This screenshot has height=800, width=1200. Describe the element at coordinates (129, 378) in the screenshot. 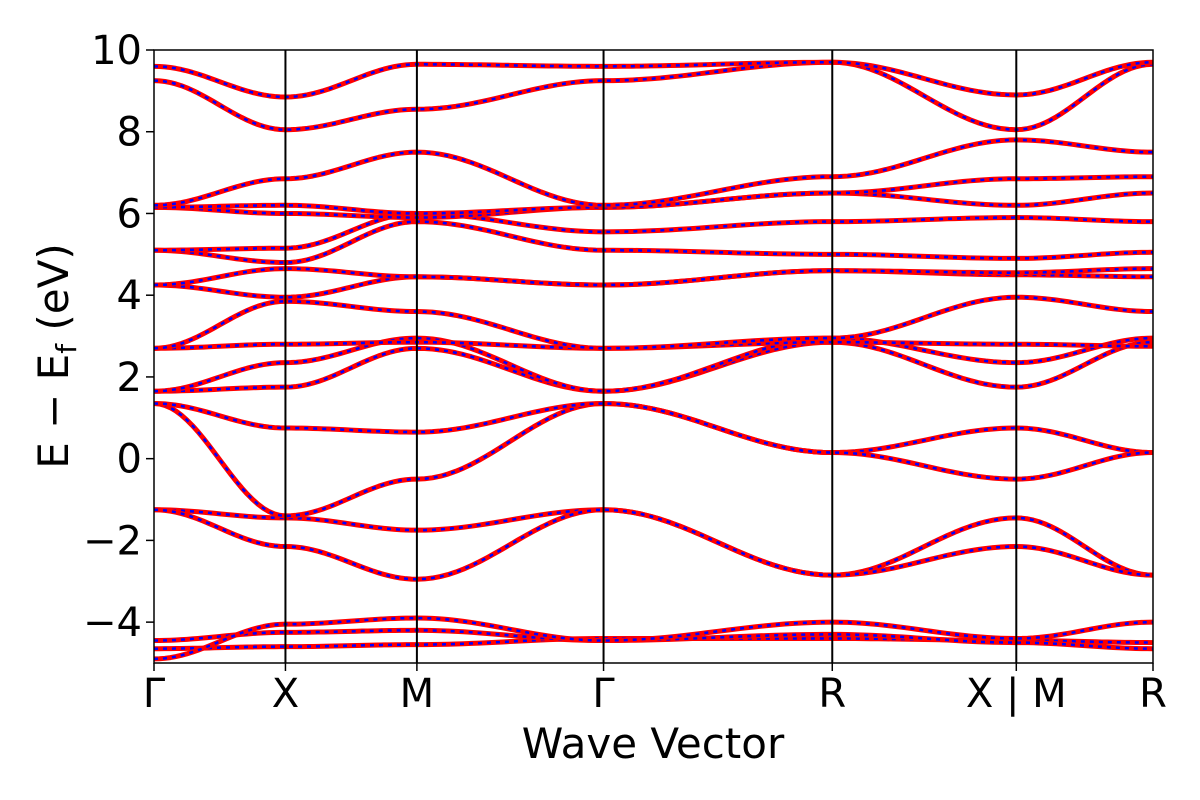

I see `y-tick-label: 2` at that location.